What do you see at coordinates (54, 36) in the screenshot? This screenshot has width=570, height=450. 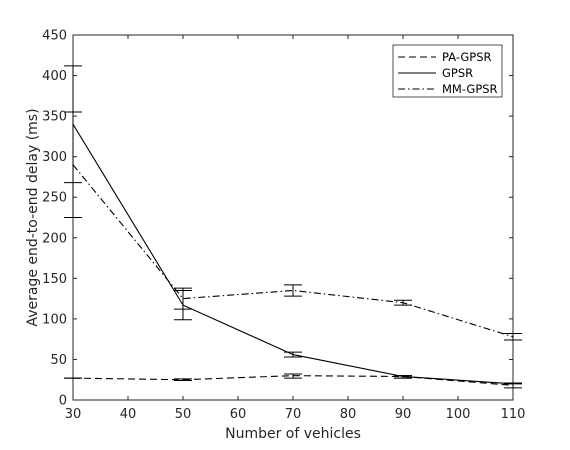 I see `y-tick-label: 450` at bounding box center [54, 36].